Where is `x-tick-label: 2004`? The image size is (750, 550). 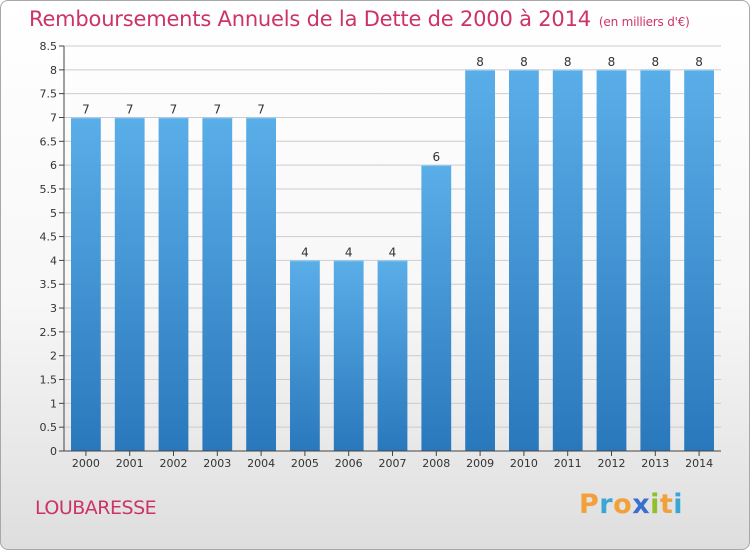
x-tick-label: 2004 is located at coordinates (261, 463).